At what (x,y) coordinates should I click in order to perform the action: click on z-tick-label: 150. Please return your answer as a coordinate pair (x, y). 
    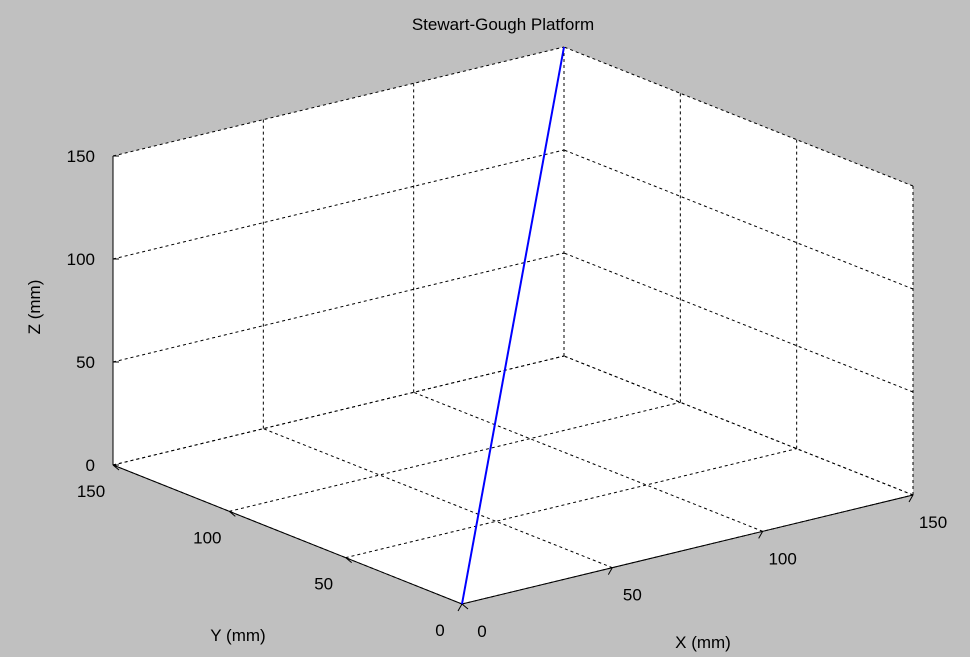
    Looking at the image, I should click on (81, 156).